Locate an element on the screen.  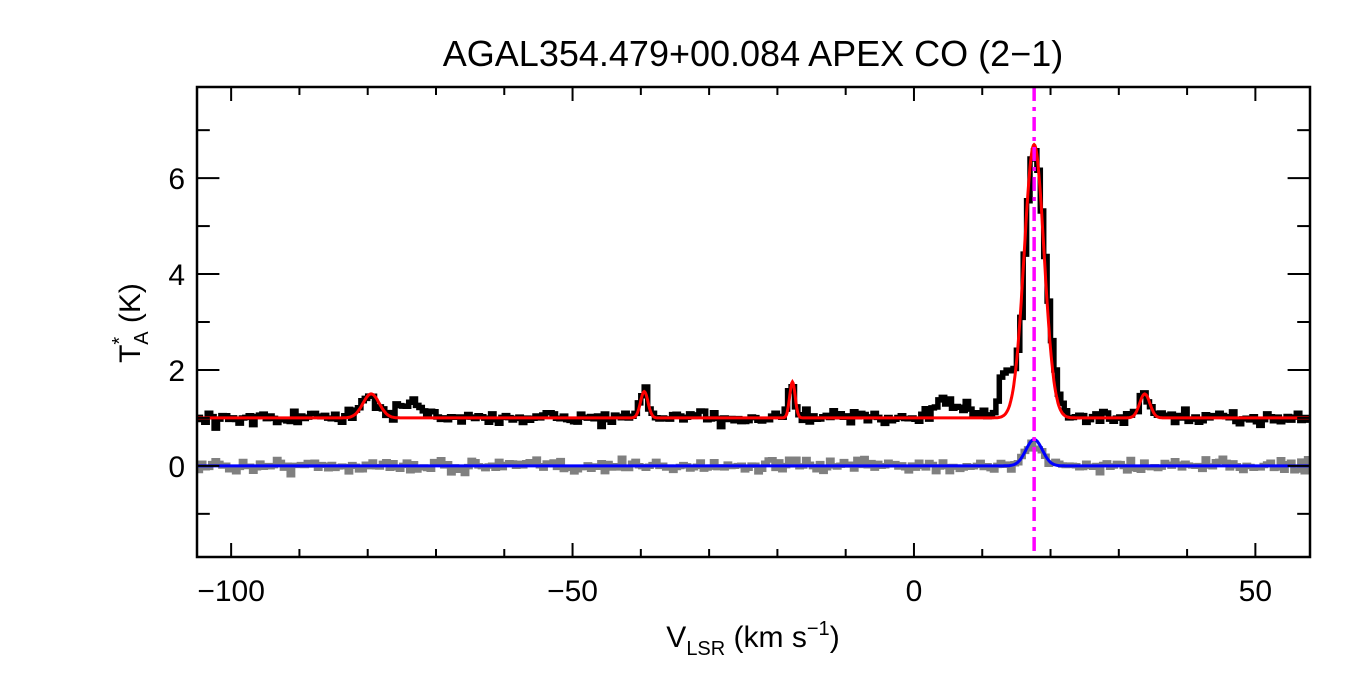
x-tick-label: 0 is located at coordinates (914, 591).